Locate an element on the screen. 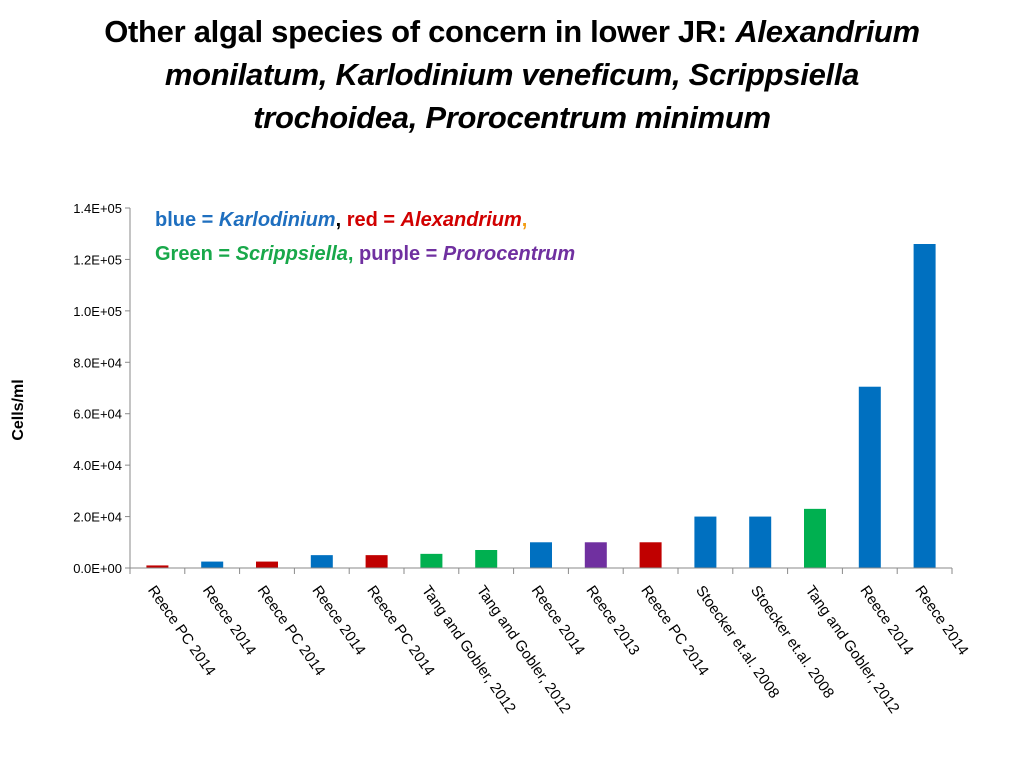  y-tick-label: 0.0E+00 is located at coordinates (97, 568).